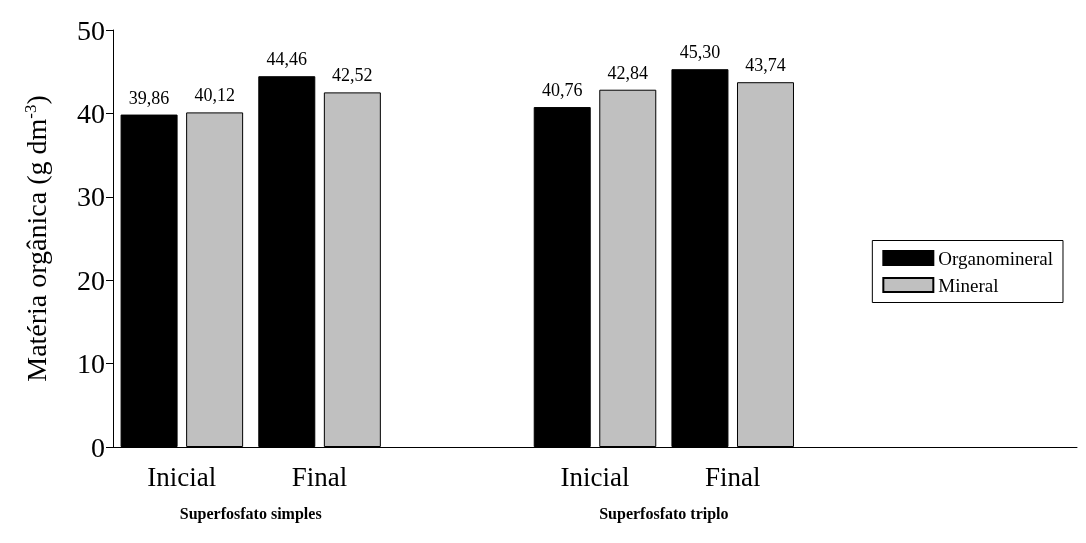 This screenshot has width=1086, height=543. What do you see at coordinates (628, 72) in the screenshot?
I see `data-label: 42,84` at bounding box center [628, 72].